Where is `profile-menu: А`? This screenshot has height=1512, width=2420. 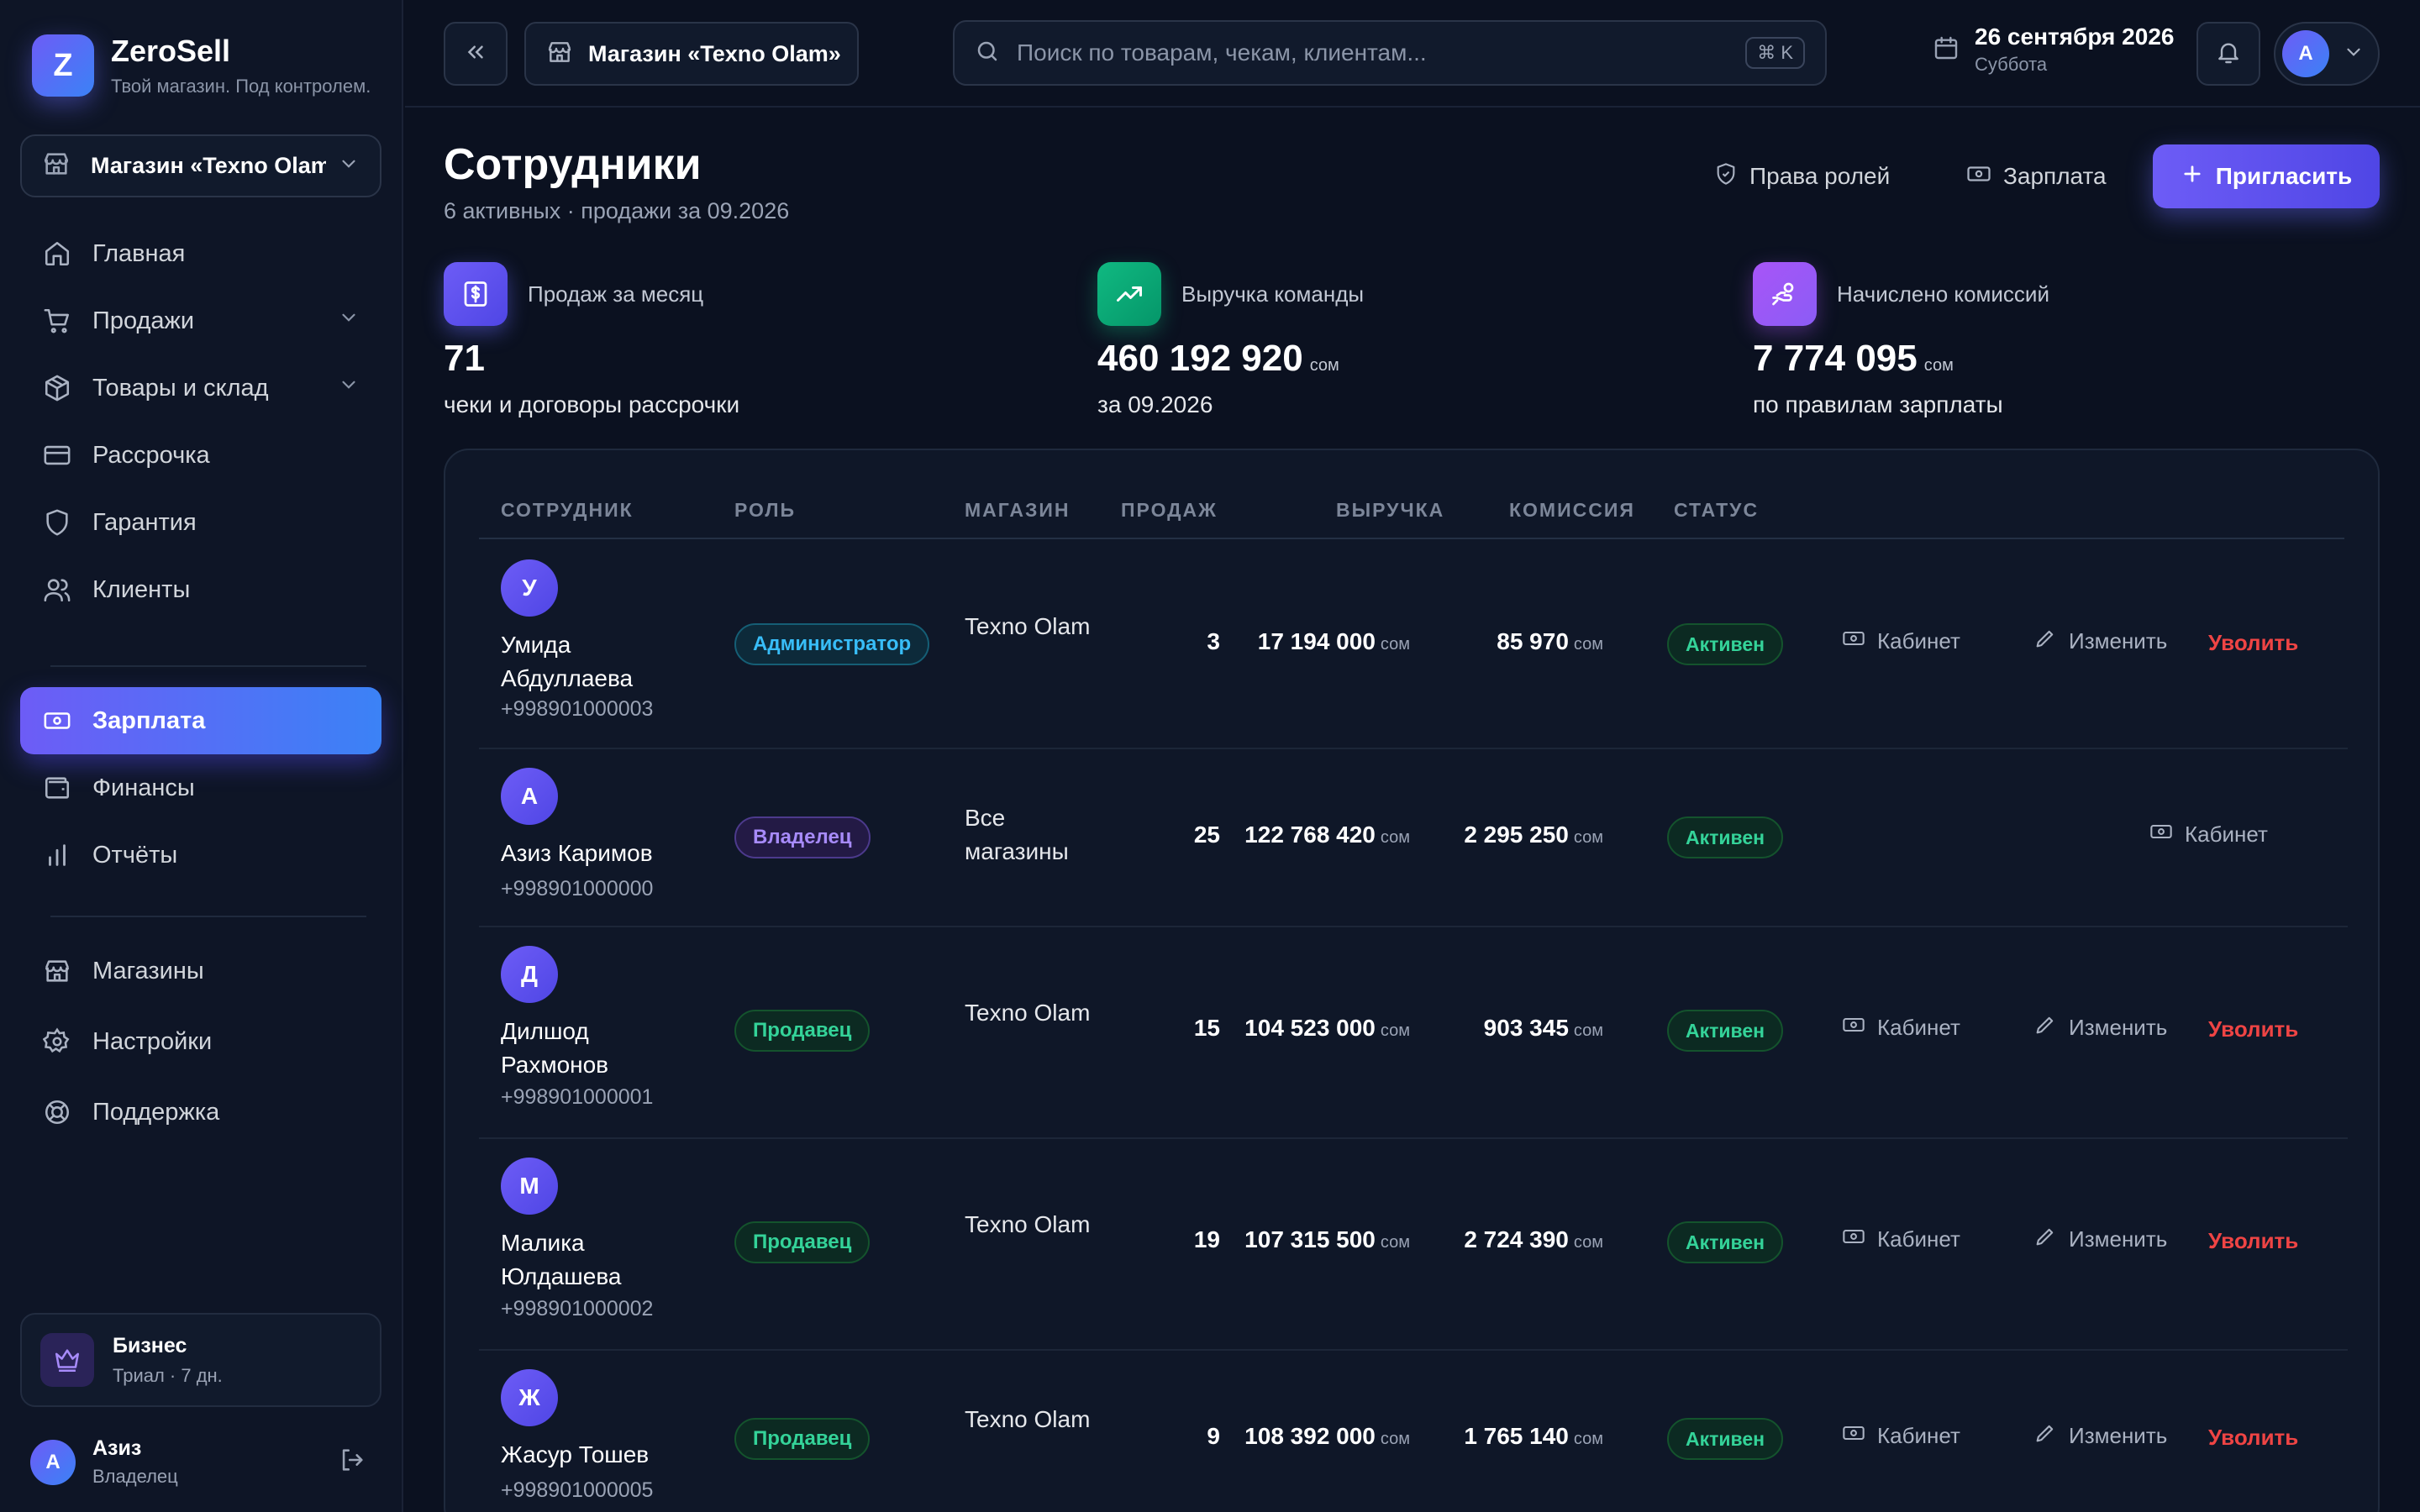
profile-menu: А is located at coordinates (2327, 54).